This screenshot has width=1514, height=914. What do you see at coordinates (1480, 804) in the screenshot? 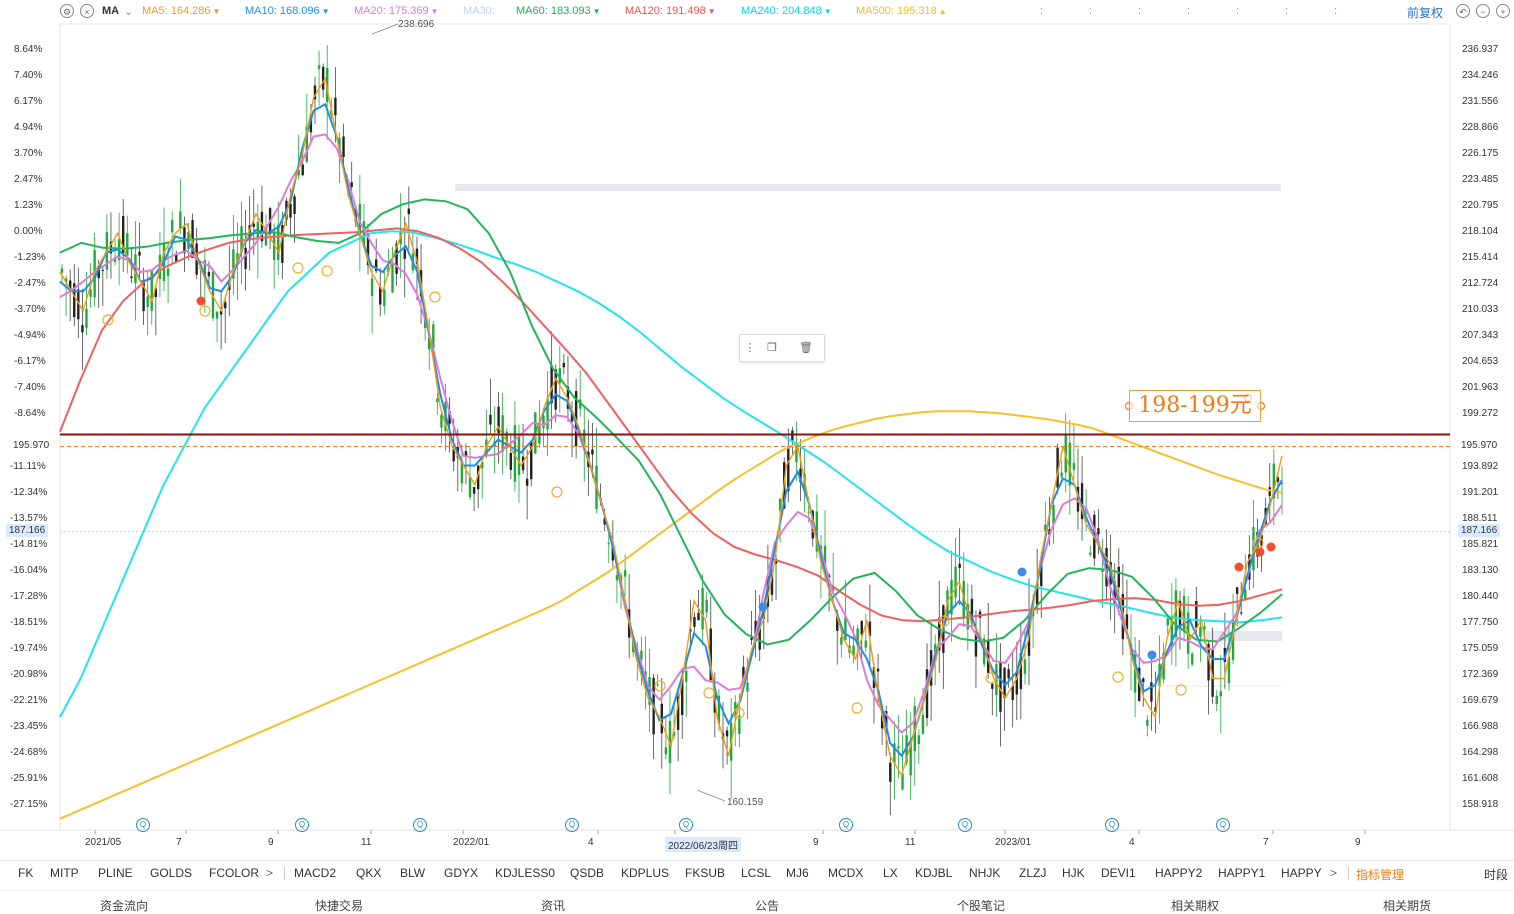
I see `y-tick-right: 158.918` at bounding box center [1480, 804].